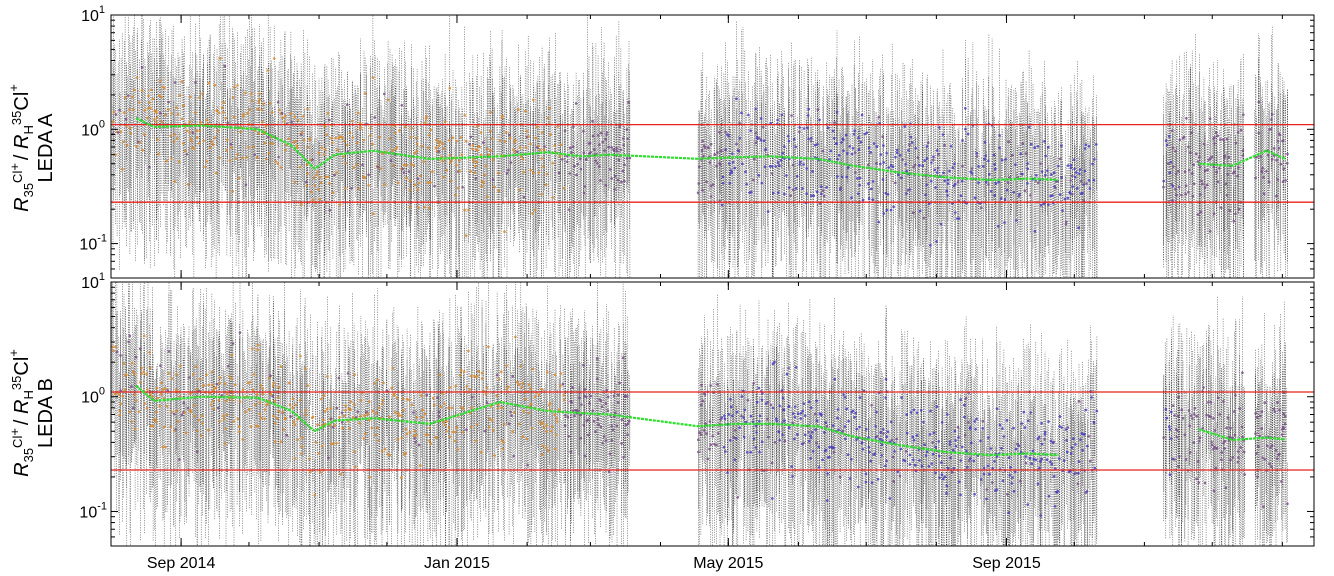  Describe the element at coordinates (597, 149) in the screenshot. I see `running-mean-line-leda-a` at that location.